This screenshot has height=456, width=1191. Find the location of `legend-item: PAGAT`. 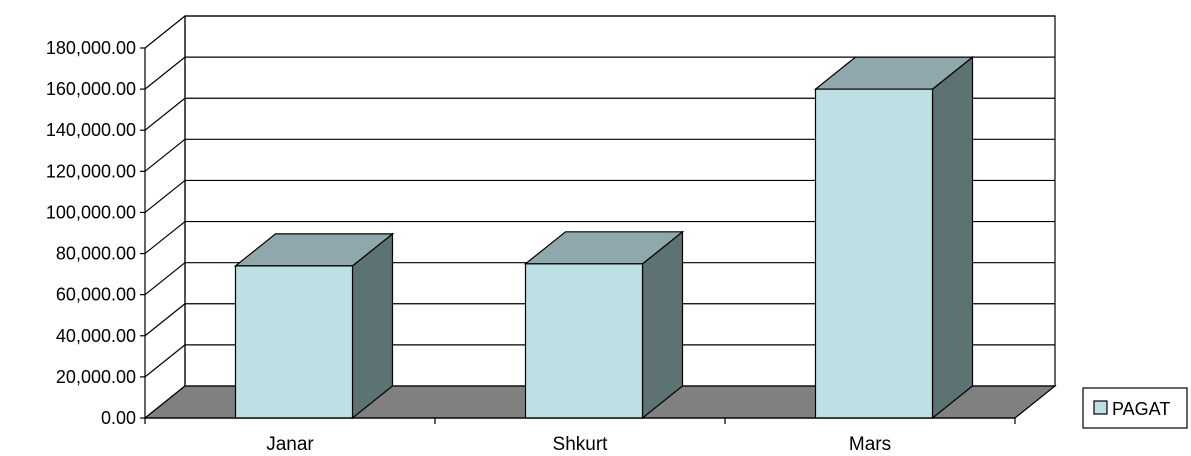

legend-item: PAGAT is located at coordinates (1135, 408).